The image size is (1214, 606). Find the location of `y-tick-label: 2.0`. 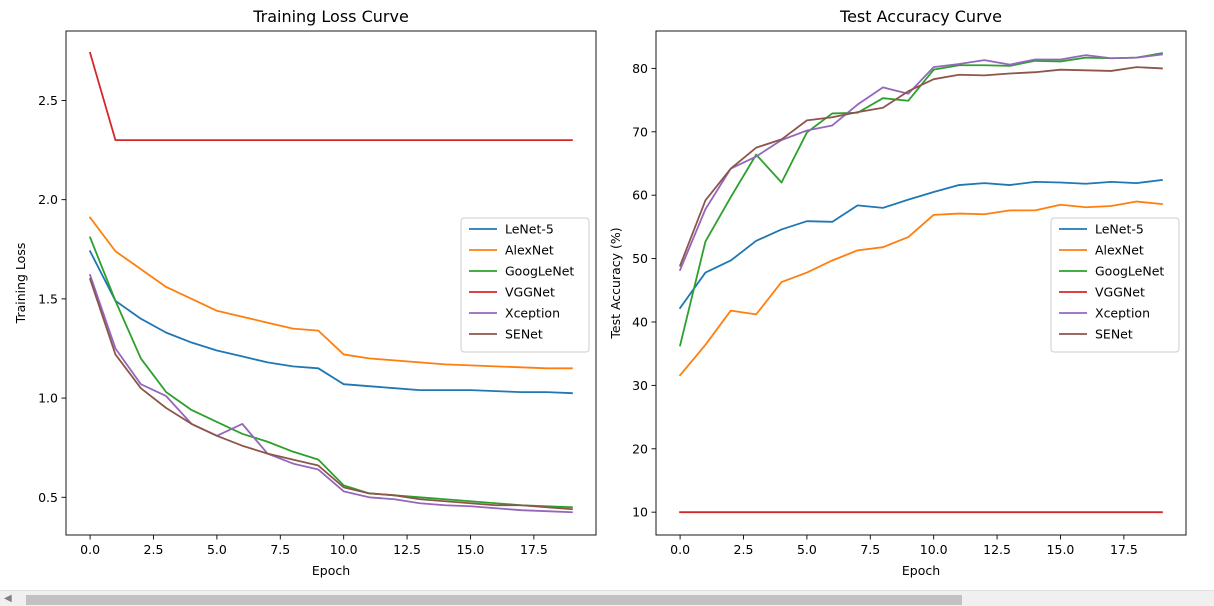

y-tick-label: 2.0 is located at coordinates (48, 199).